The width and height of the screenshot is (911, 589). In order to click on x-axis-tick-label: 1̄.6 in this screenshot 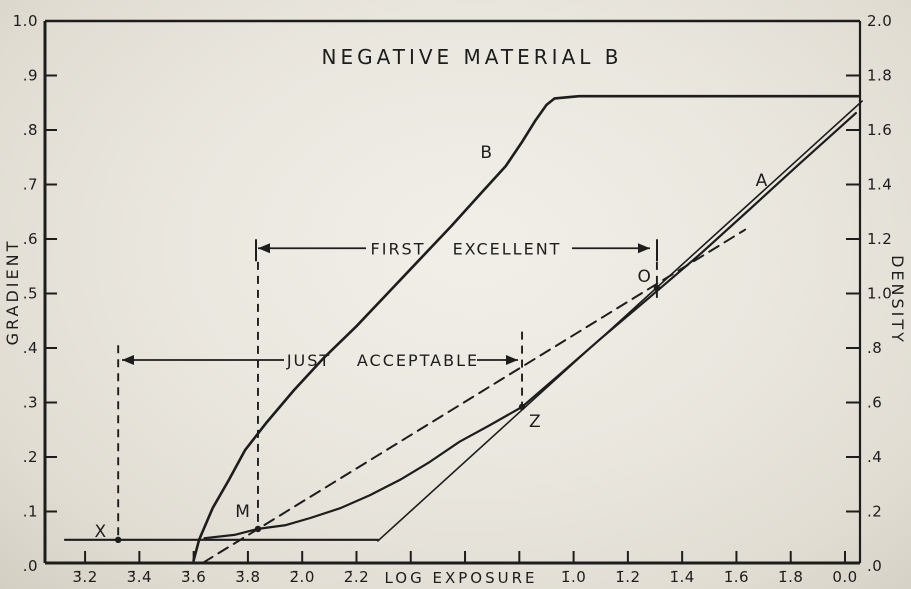, I will do `click(736, 577)`.